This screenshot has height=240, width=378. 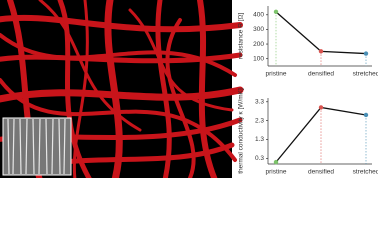 I want to click on line, so click(x=321, y=33).